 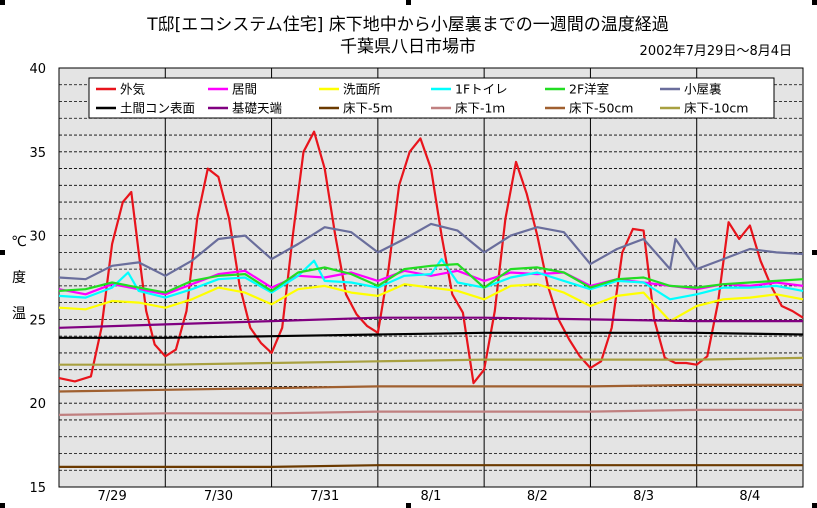 I want to click on legend-entry: 基礎天端, so click(x=257, y=108).